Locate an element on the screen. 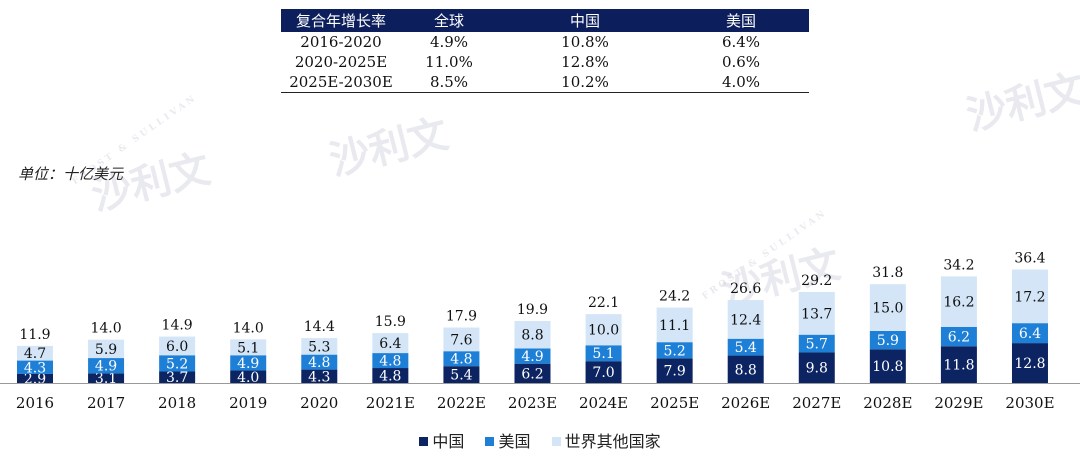  bar-value-label: 13.7 is located at coordinates (816, 314).